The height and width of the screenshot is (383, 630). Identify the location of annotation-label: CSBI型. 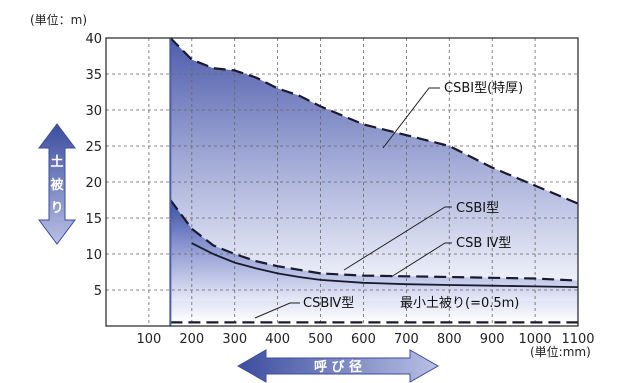
(477, 208).